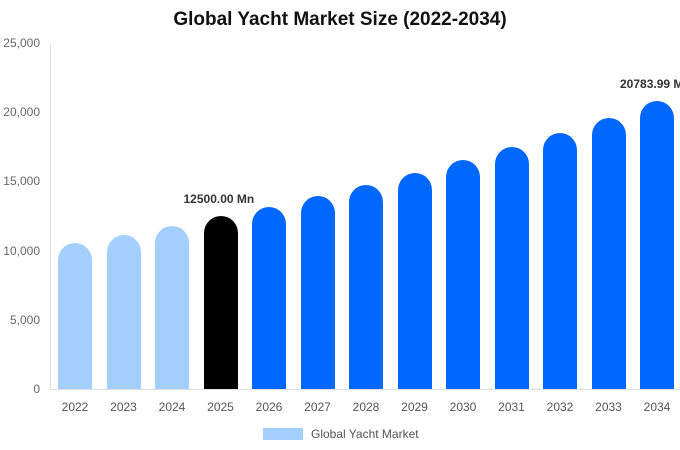 The width and height of the screenshot is (680, 450). I want to click on bar-2027, so click(317, 292).